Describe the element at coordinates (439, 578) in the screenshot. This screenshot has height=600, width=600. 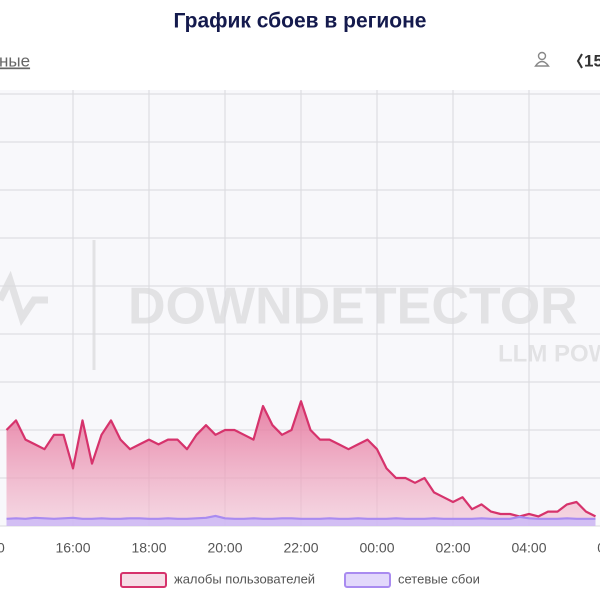
I see `legend-label: сетевые сбои` at that location.